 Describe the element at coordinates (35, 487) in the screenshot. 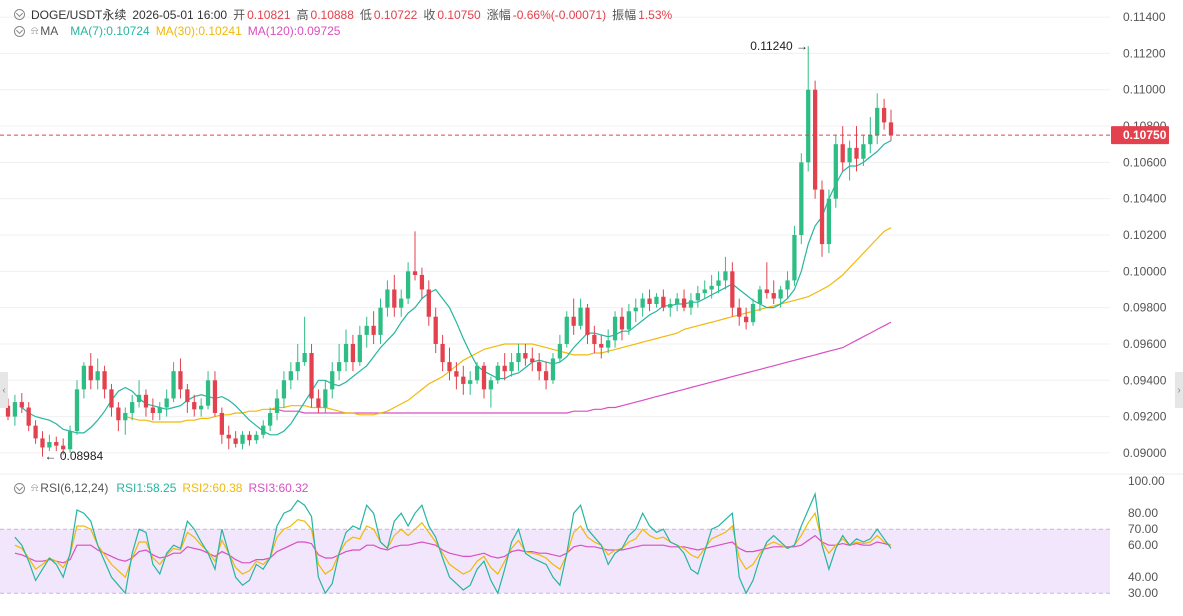

I see `rsi-bell-icon: ⍾` at that location.